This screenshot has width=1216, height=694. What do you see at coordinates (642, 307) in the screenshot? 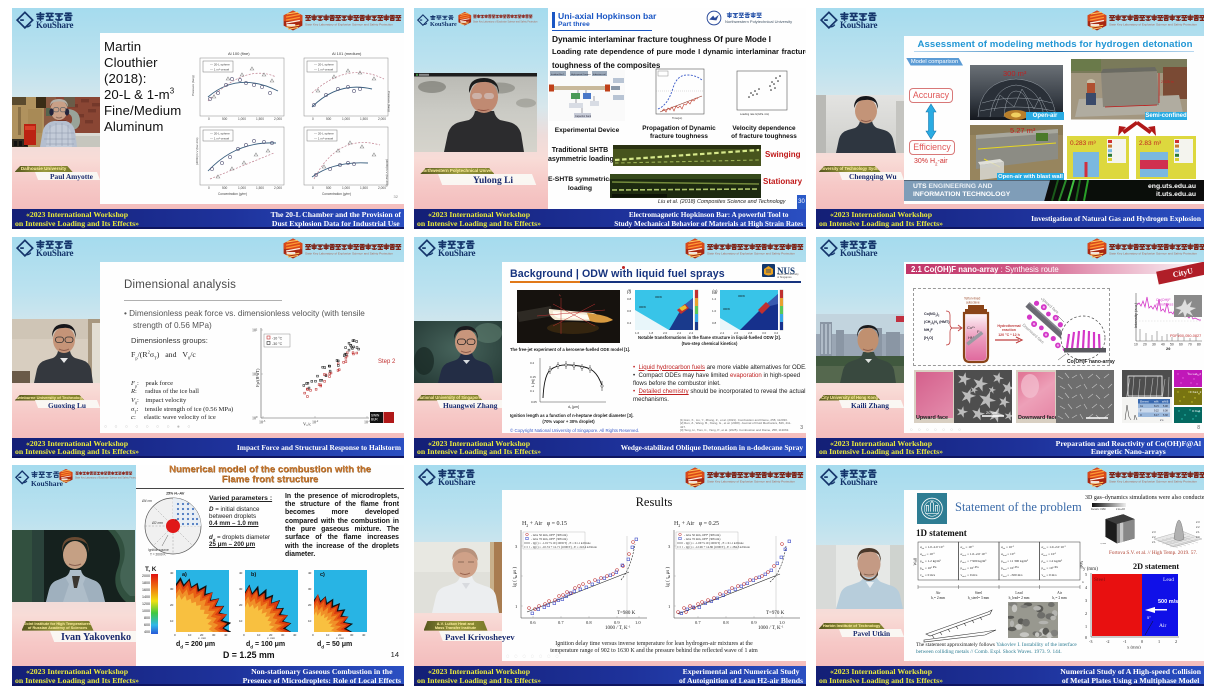
I see `svg-text: ODW` at bounding box center [642, 307].